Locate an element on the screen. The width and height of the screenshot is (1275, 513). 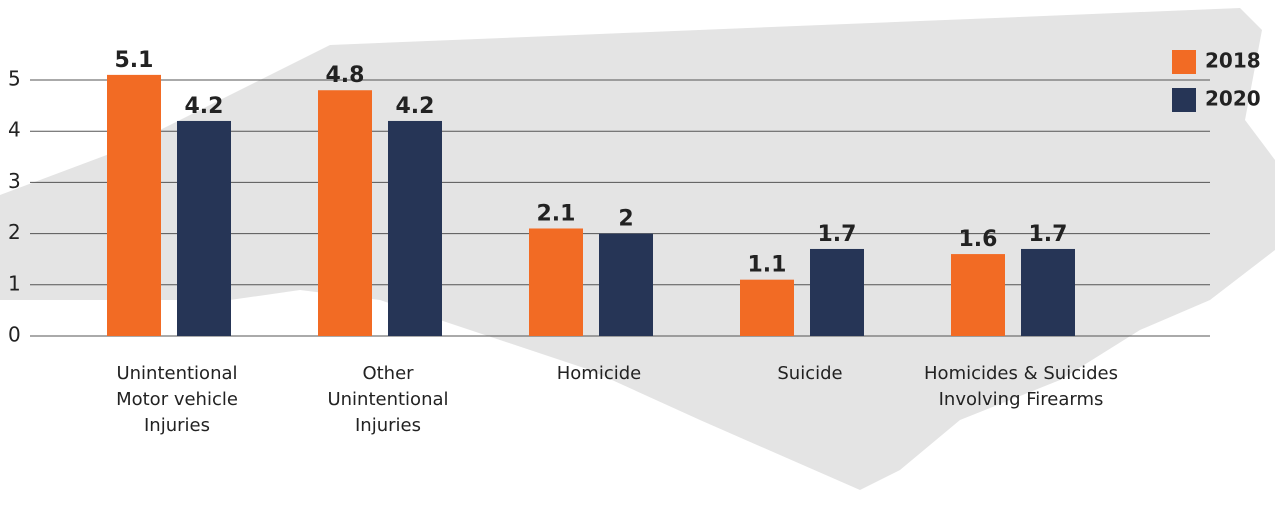
y-tick-label: 5 is located at coordinates (14, 79).